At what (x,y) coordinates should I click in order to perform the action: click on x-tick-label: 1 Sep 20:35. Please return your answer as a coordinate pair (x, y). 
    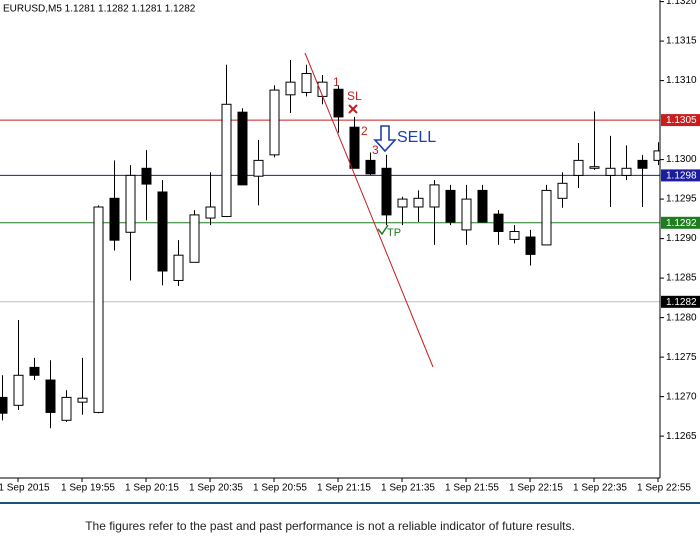
    Looking at the image, I should click on (216, 488).